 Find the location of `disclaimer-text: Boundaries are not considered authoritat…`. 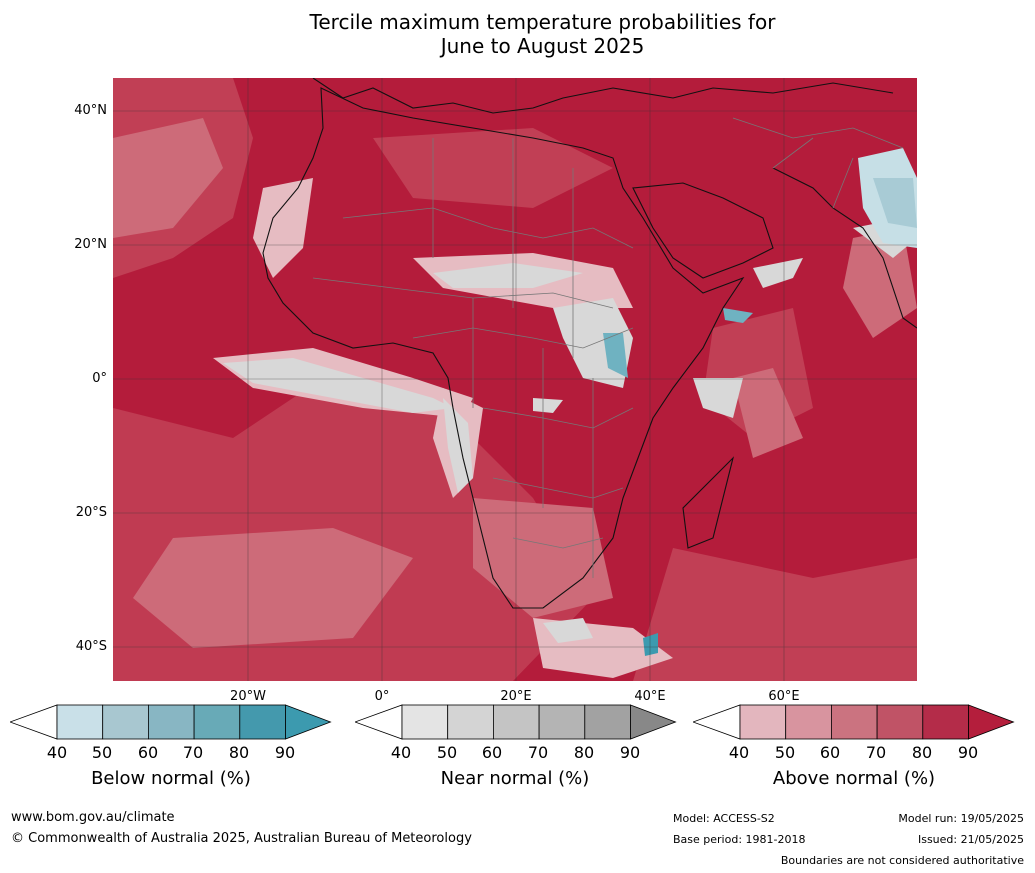

disclaimer-text: Boundaries are not considered authoritat… is located at coordinates (902, 860).